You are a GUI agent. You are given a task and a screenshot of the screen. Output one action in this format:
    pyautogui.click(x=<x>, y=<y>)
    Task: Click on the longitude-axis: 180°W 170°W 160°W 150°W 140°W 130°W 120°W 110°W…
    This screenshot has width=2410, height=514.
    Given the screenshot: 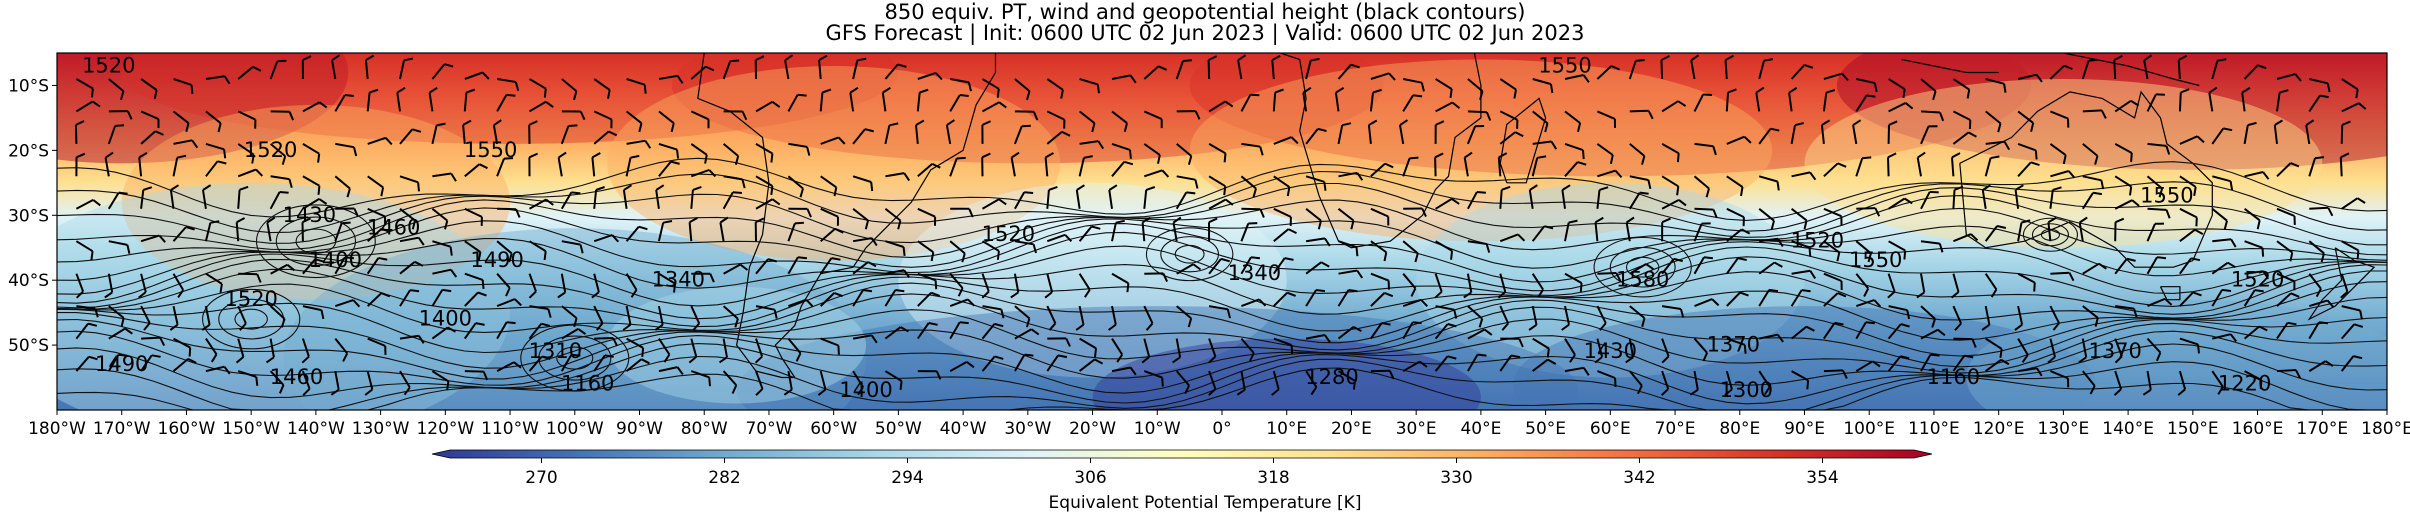 What is the action you would take?
    pyautogui.click(x=1219, y=424)
    